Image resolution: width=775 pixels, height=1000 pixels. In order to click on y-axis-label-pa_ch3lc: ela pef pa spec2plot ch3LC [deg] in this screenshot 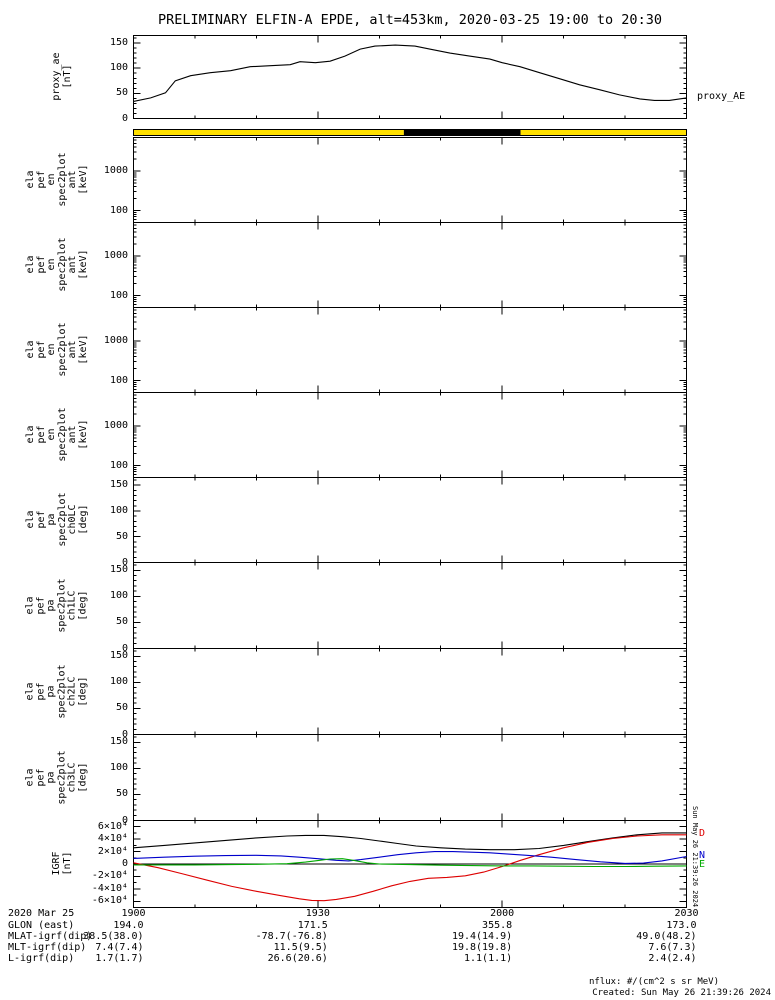, I will do `click(56, 777)`.